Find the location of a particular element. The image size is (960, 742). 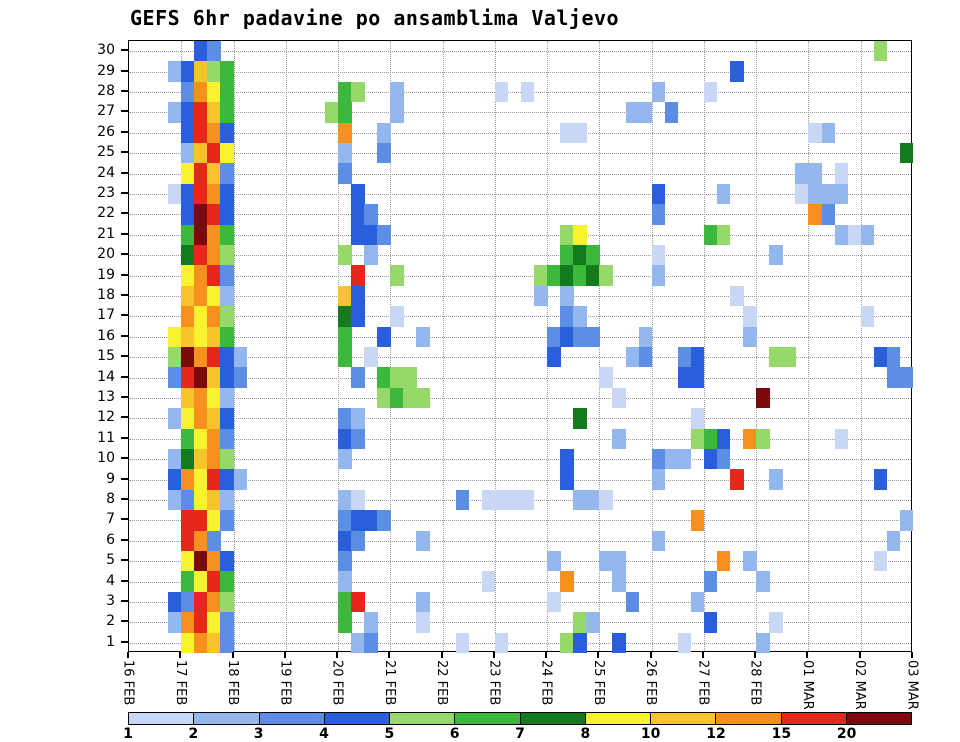

colorbar-tick-label: 3 is located at coordinates (258, 734).